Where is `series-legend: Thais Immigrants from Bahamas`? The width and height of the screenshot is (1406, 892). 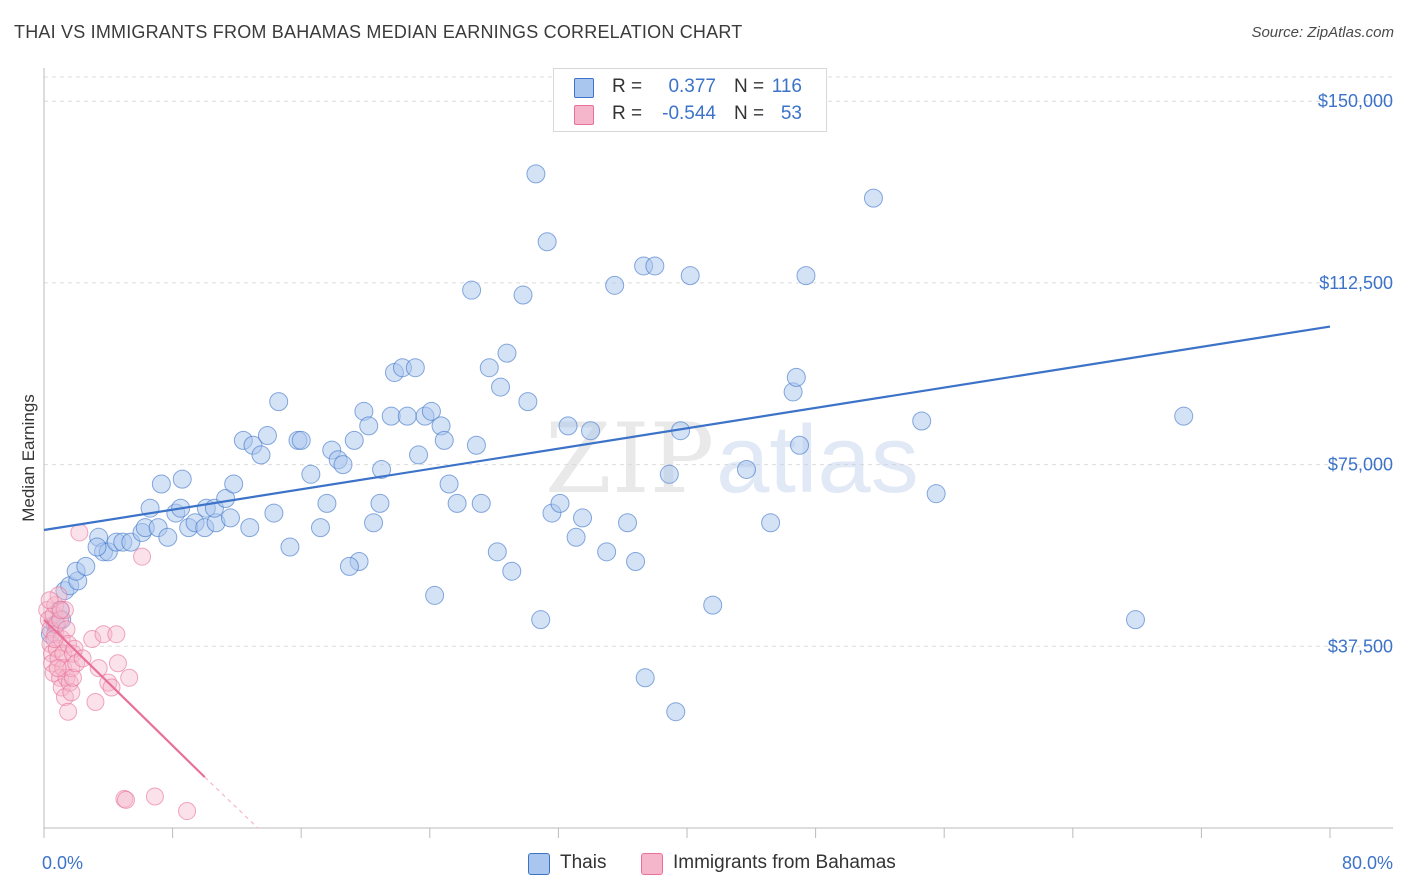 series-legend: Thais Immigrants from Bahamas is located at coordinates (703, 865).